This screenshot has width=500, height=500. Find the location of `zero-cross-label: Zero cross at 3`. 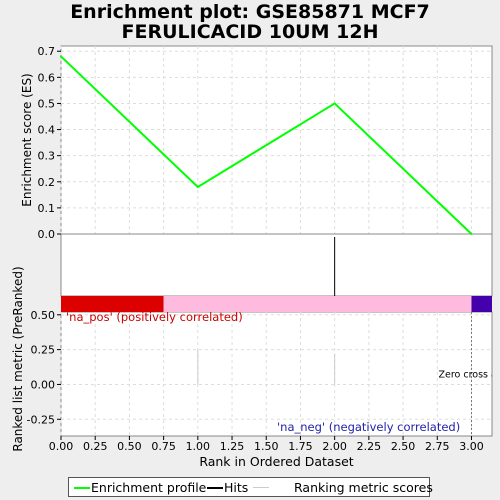

zero-cross-label: Zero cross at 3 is located at coordinates (469, 374).